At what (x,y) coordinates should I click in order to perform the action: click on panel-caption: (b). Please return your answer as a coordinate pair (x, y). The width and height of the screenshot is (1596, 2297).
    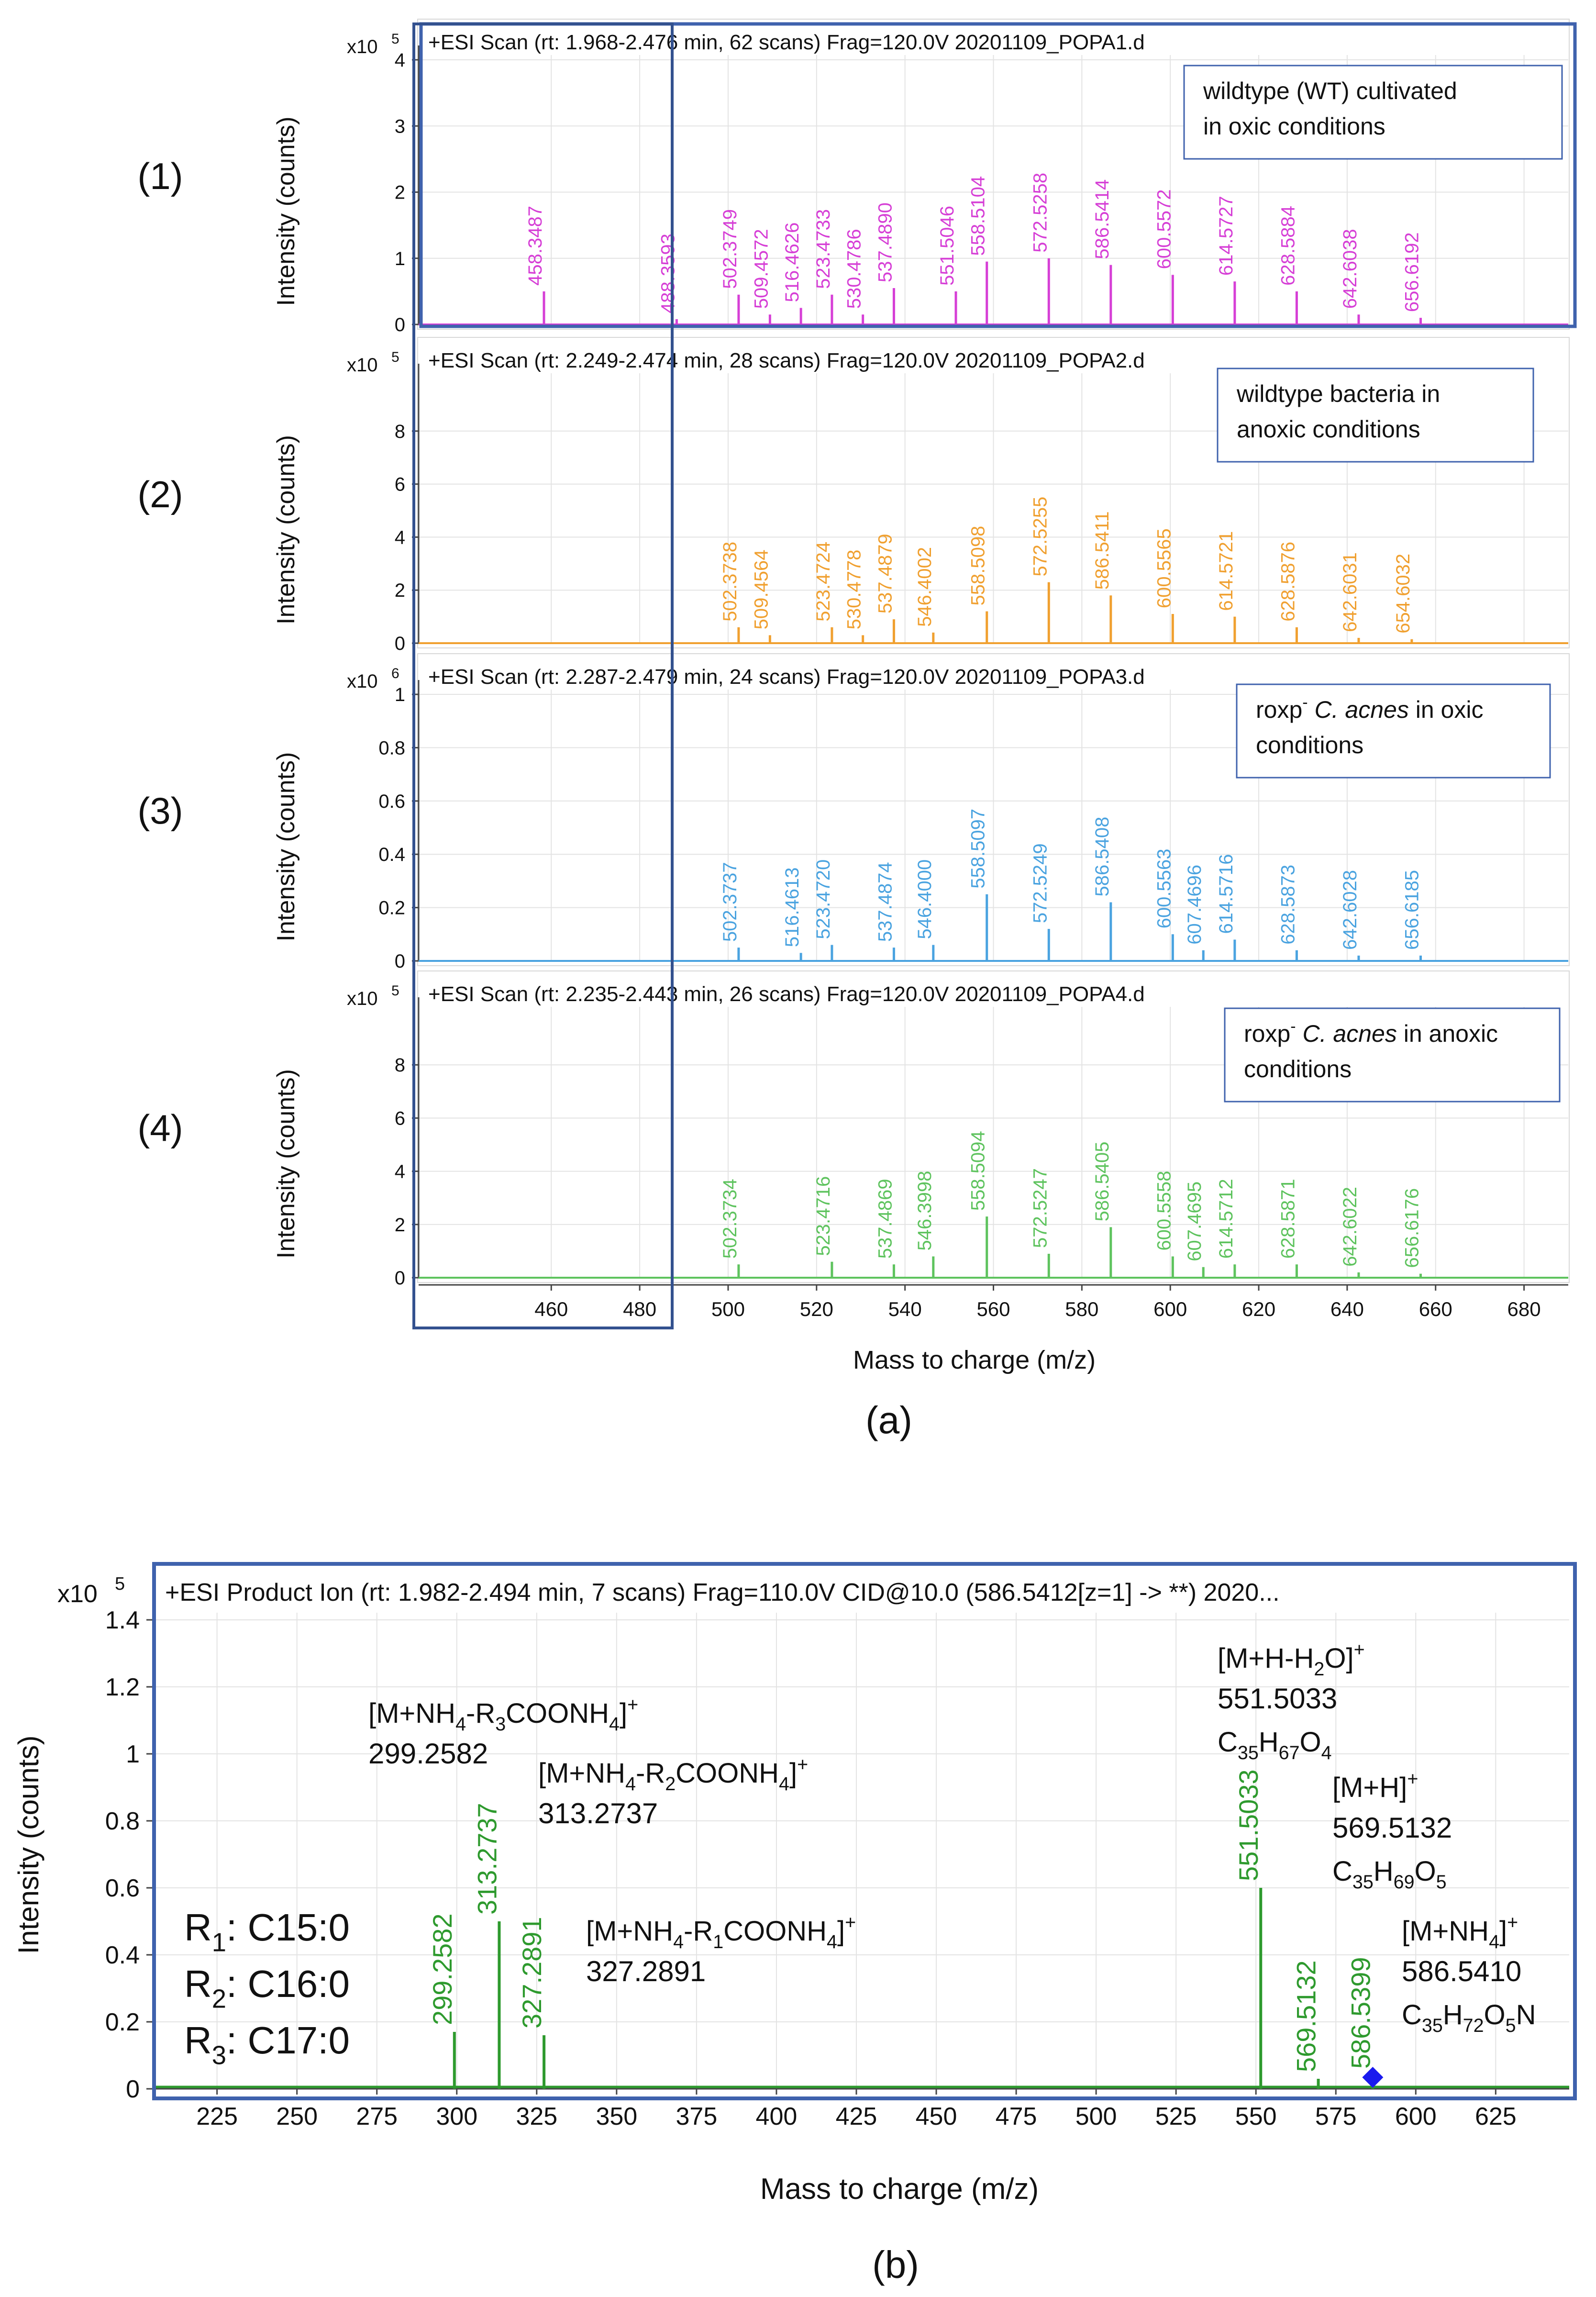
    Looking at the image, I should click on (896, 2264).